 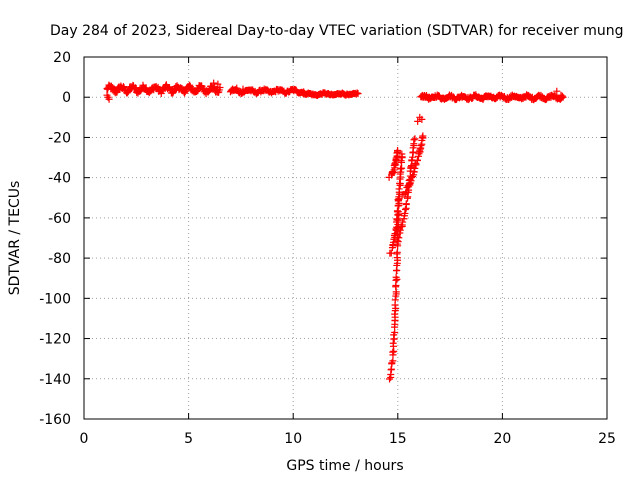 I want to click on y-tick-label: -100, so click(x=55, y=299).